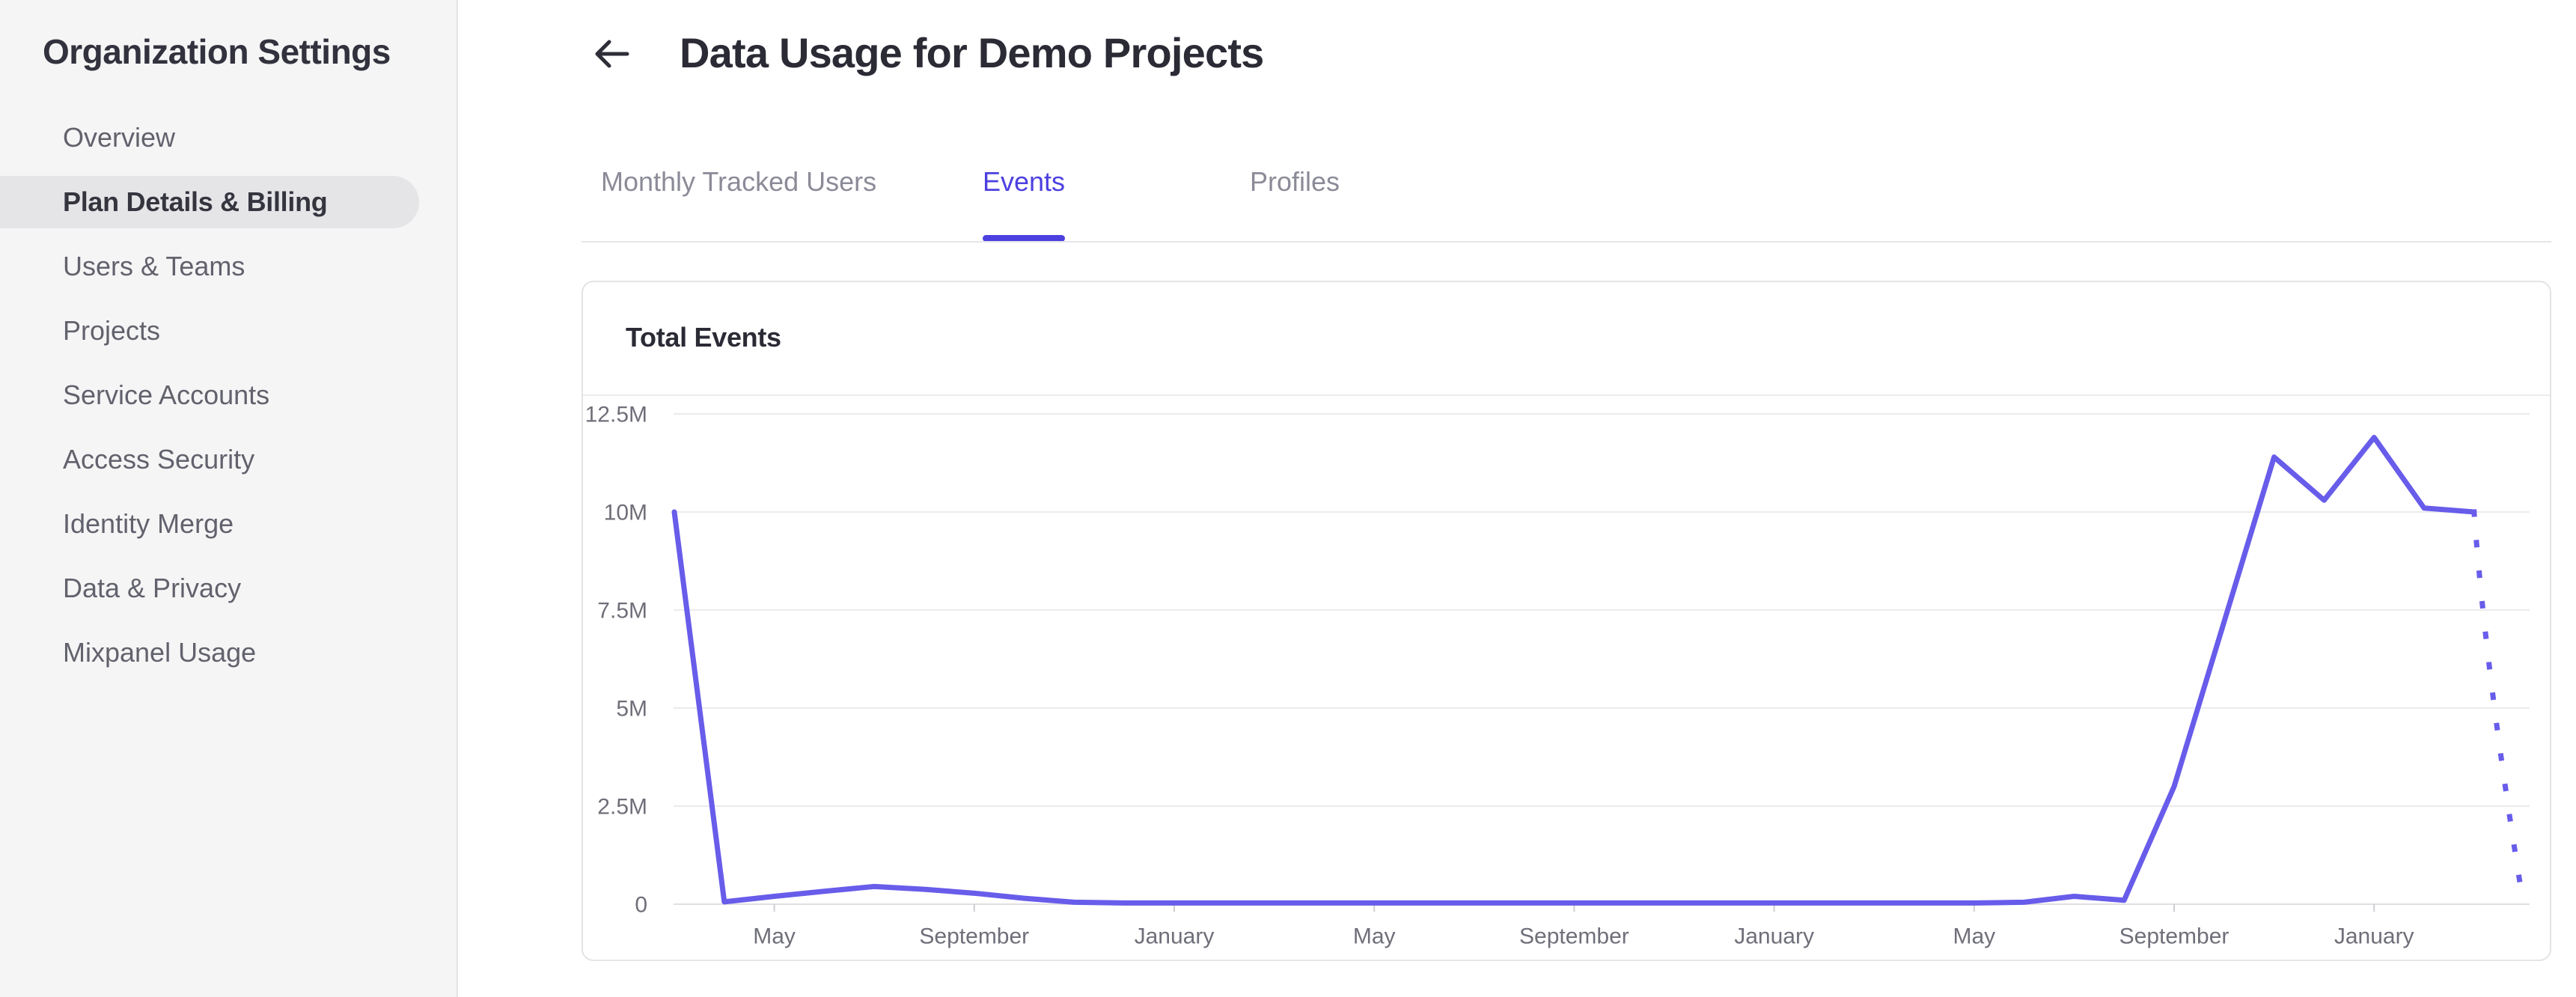 This screenshot has height=997, width=2576. What do you see at coordinates (154, 266) in the screenshot?
I see `sidebar-item-users-teams: Users & Teams` at bounding box center [154, 266].